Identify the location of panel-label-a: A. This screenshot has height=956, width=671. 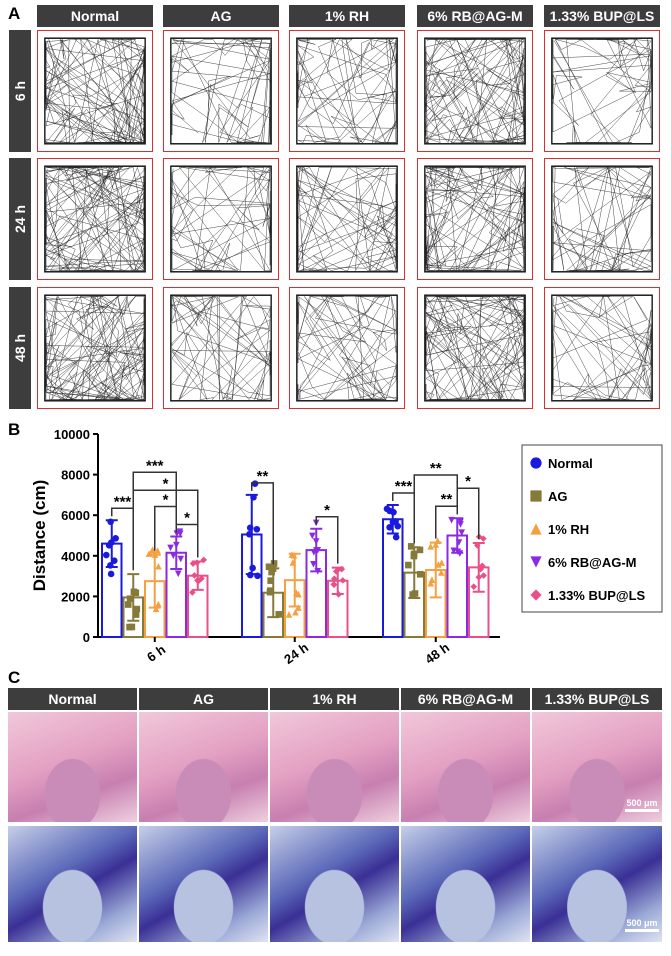
(14, 13).